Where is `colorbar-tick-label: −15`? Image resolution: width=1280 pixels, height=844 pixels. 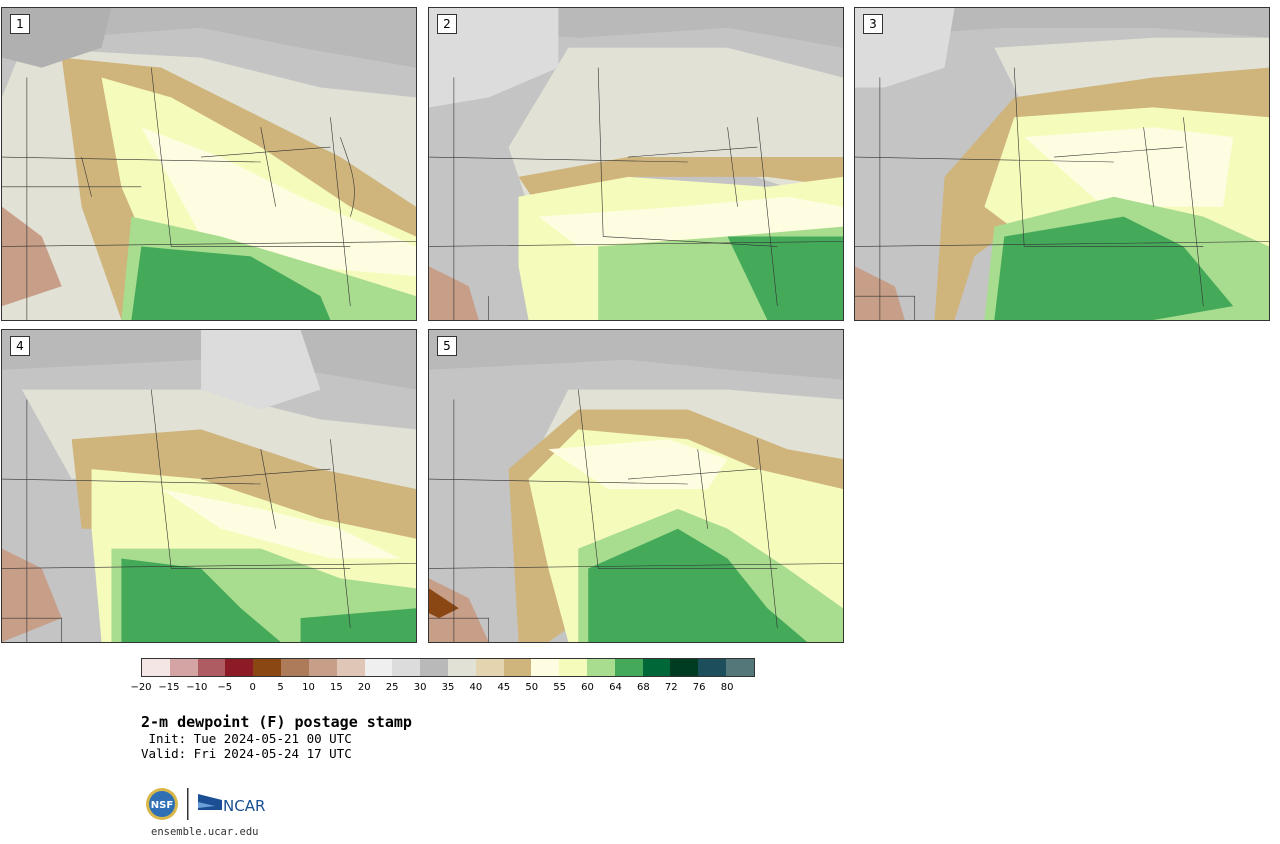
colorbar-tick-label: −15 is located at coordinates (169, 687).